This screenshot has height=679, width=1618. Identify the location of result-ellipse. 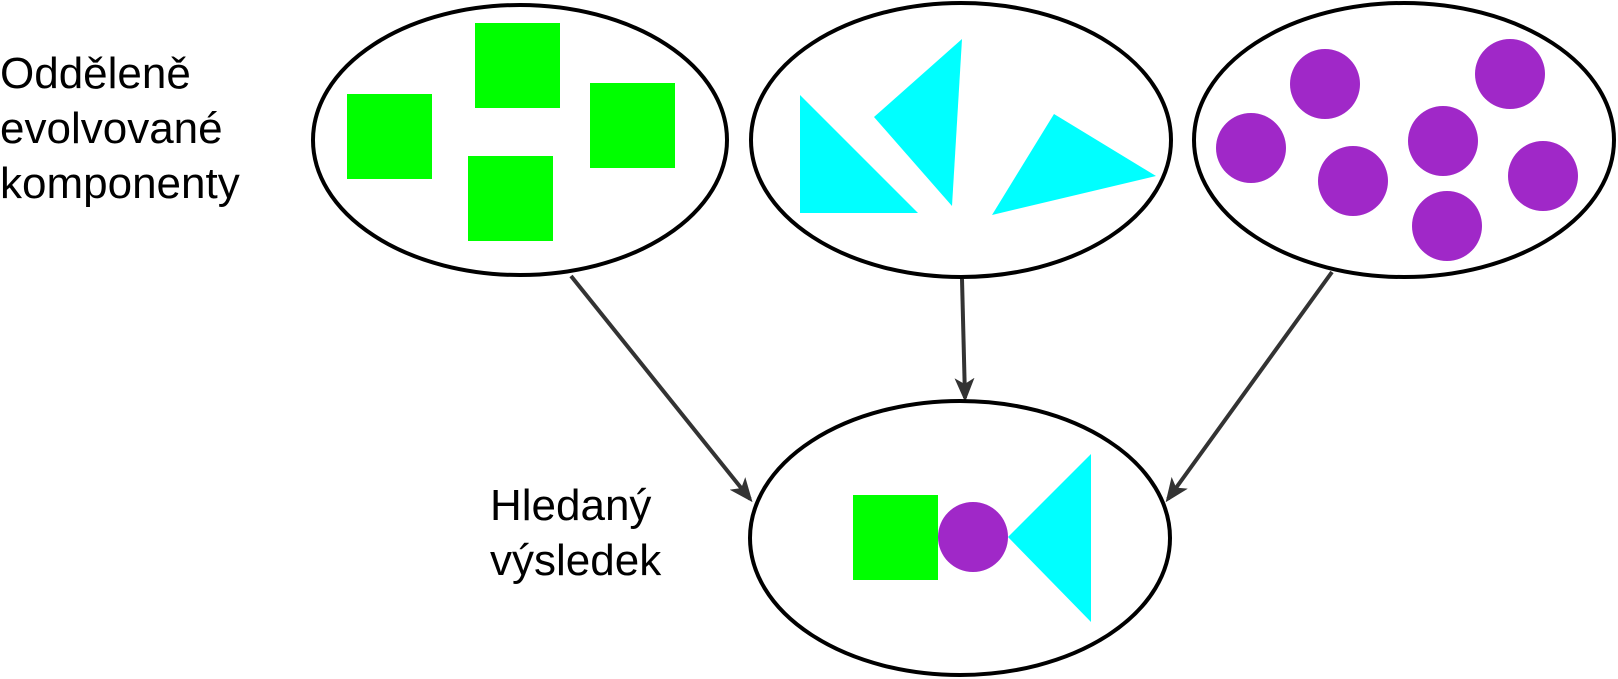
(960, 538).